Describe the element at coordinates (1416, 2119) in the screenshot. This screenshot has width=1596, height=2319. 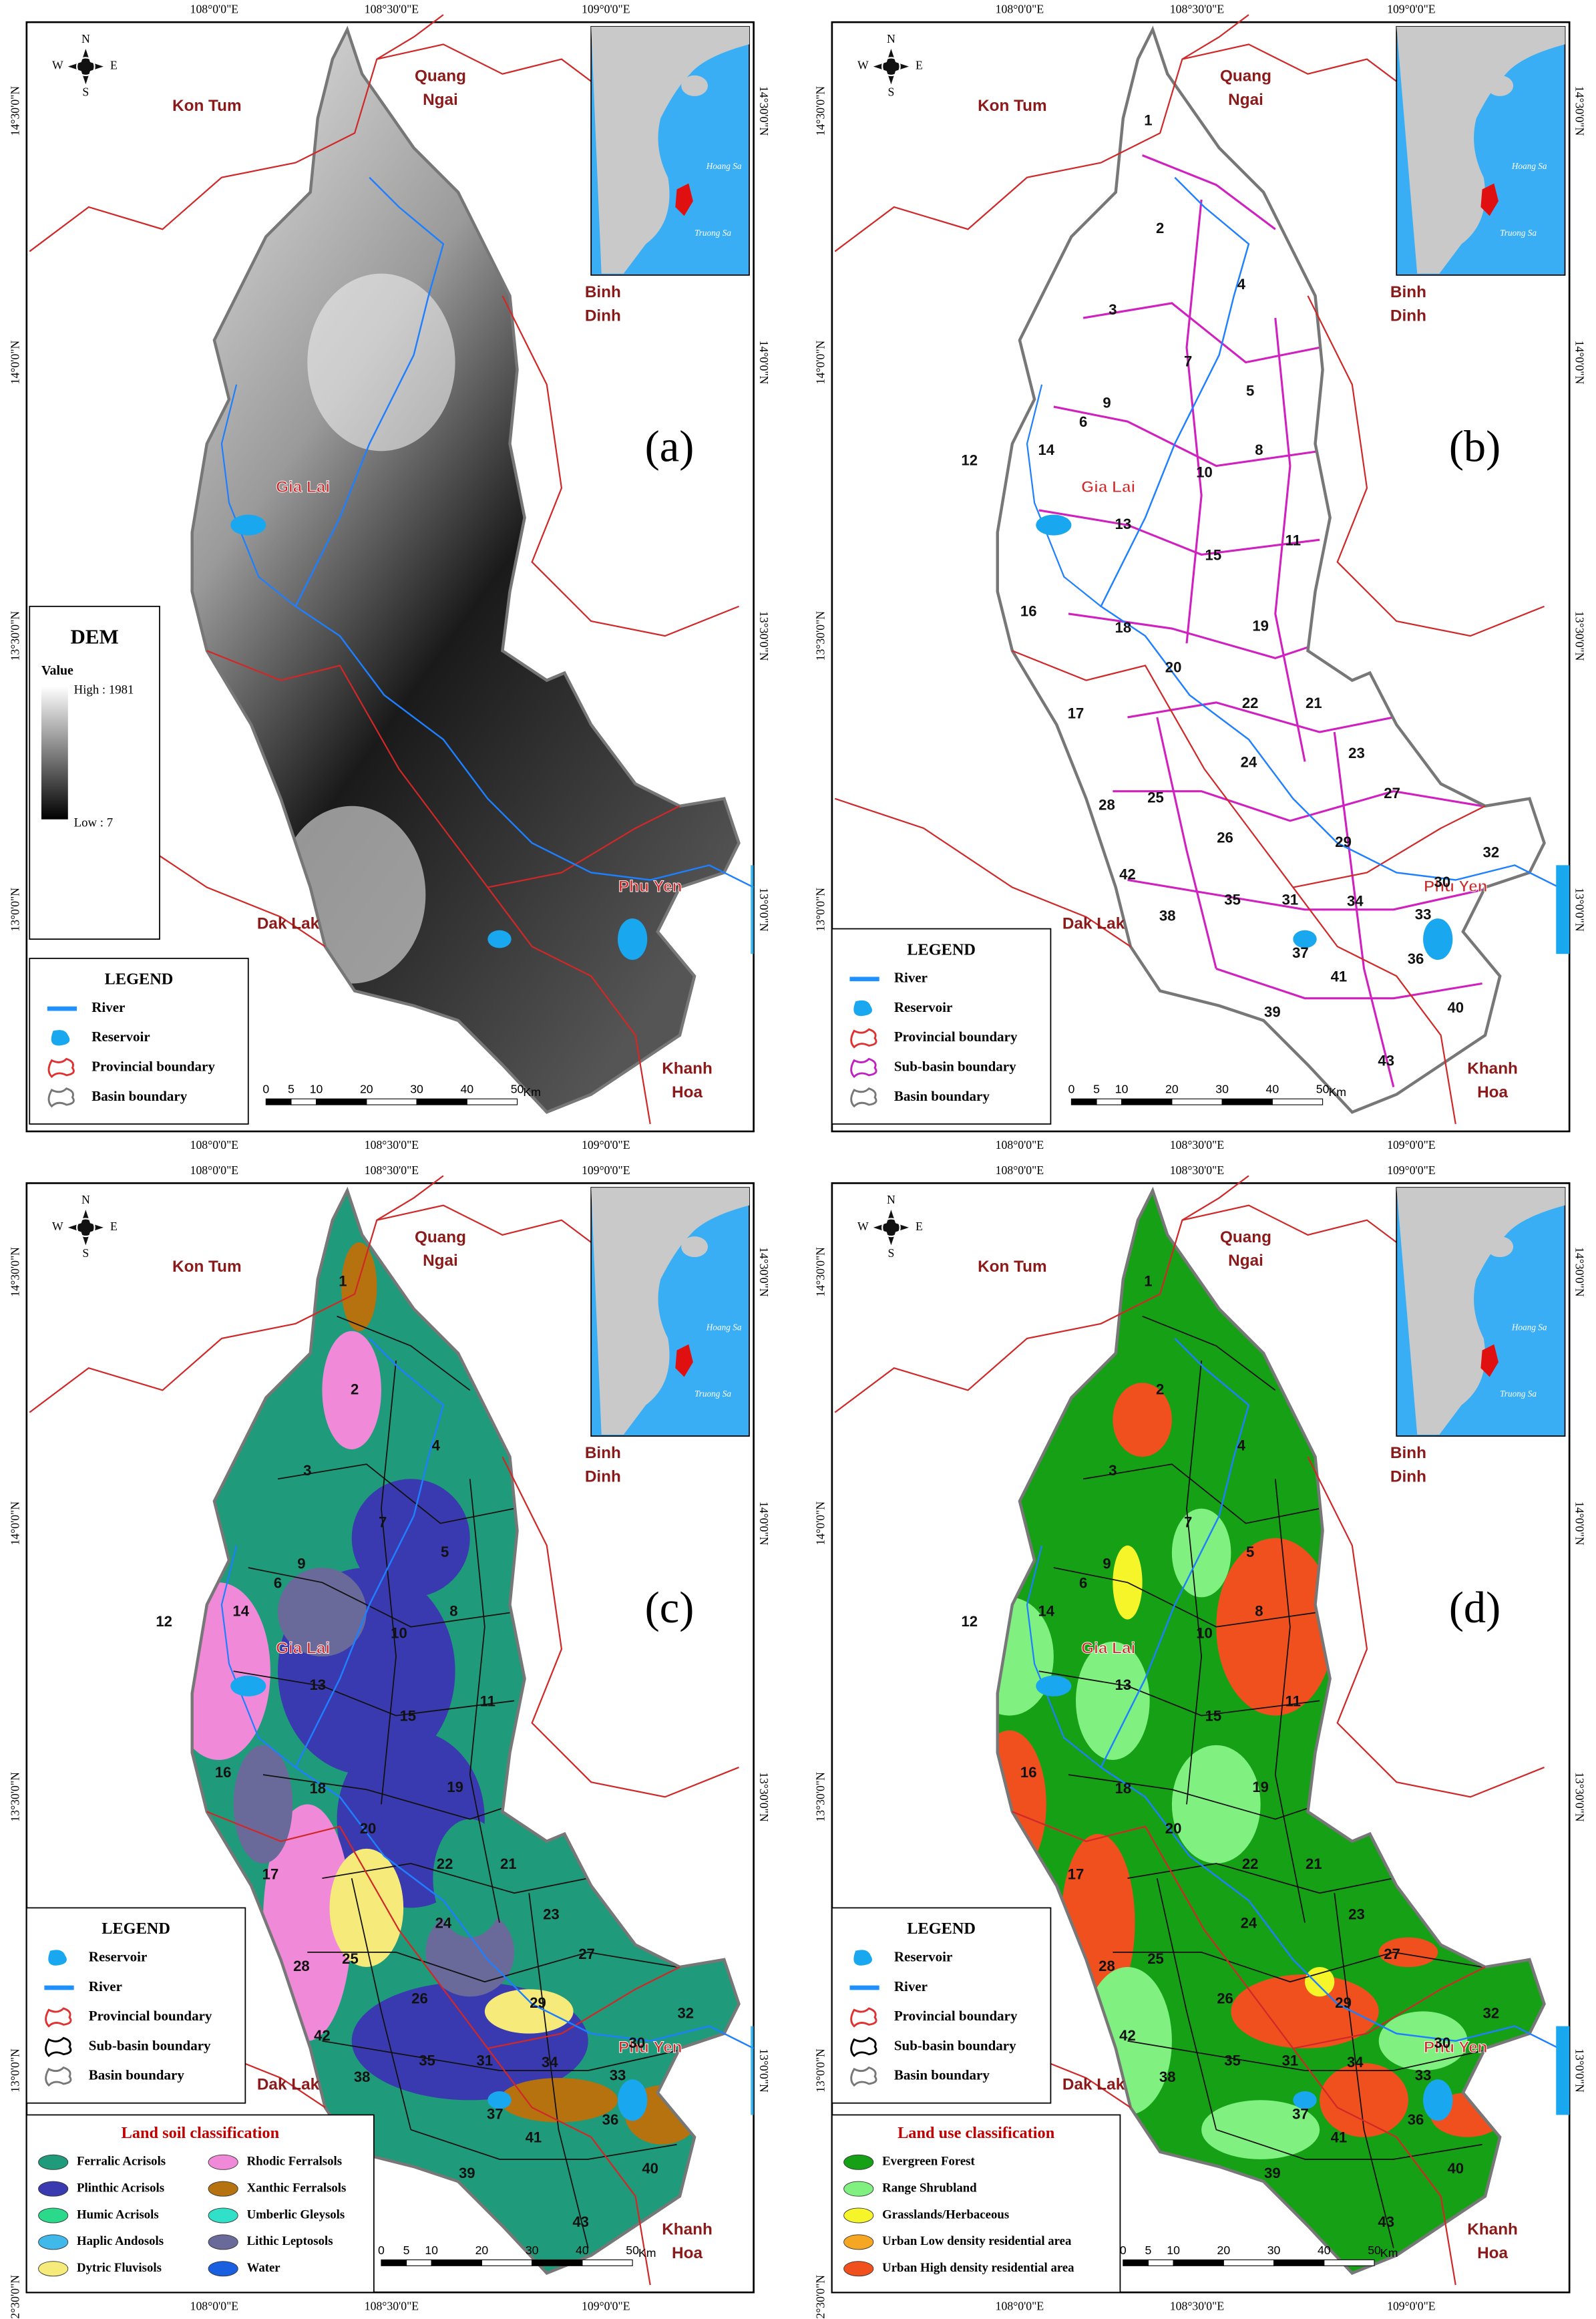
I see `sub-basin-number: 36` at that location.